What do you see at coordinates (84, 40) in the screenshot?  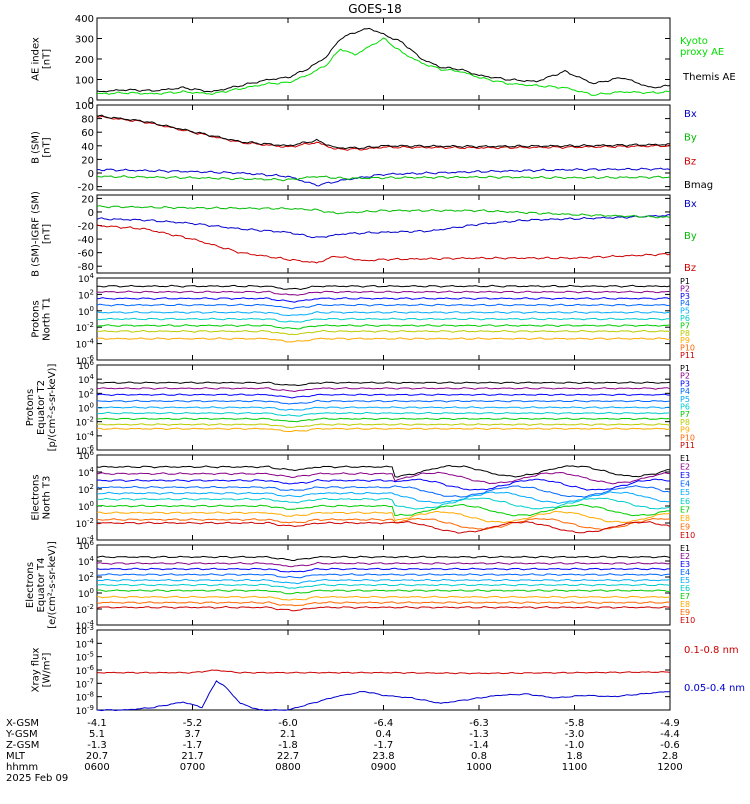 I see `y-tick-label: 300` at bounding box center [84, 40].